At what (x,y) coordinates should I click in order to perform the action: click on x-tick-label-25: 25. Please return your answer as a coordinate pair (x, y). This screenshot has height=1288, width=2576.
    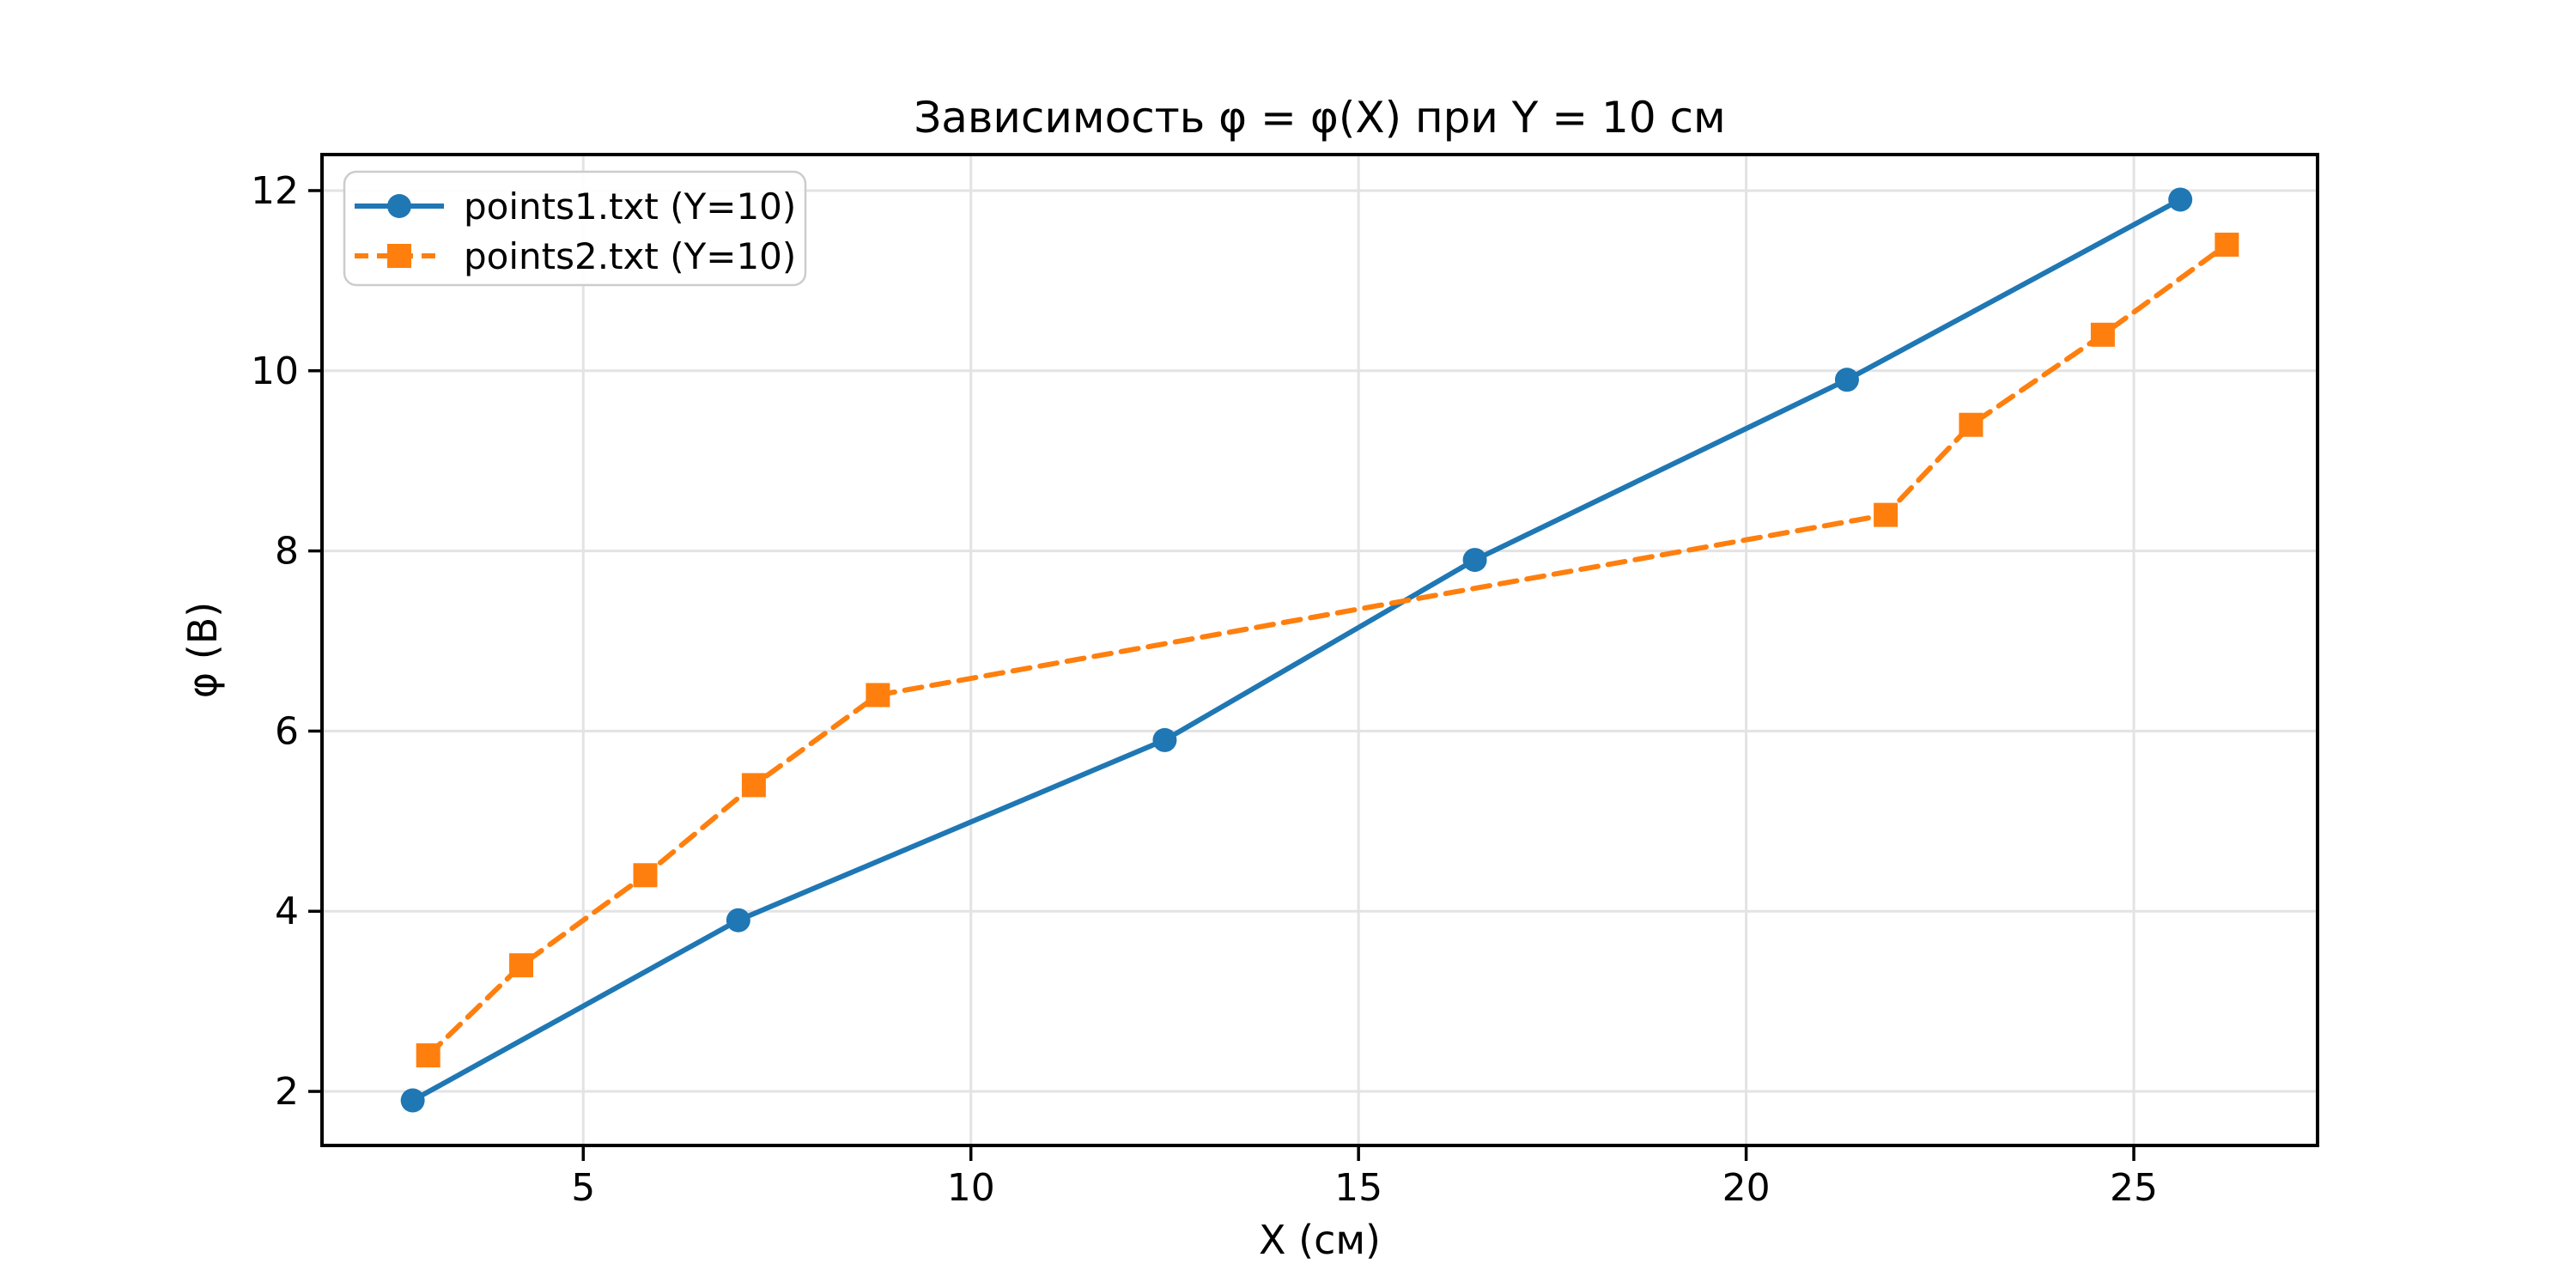
    Looking at the image, I should click on (2134, 1188).